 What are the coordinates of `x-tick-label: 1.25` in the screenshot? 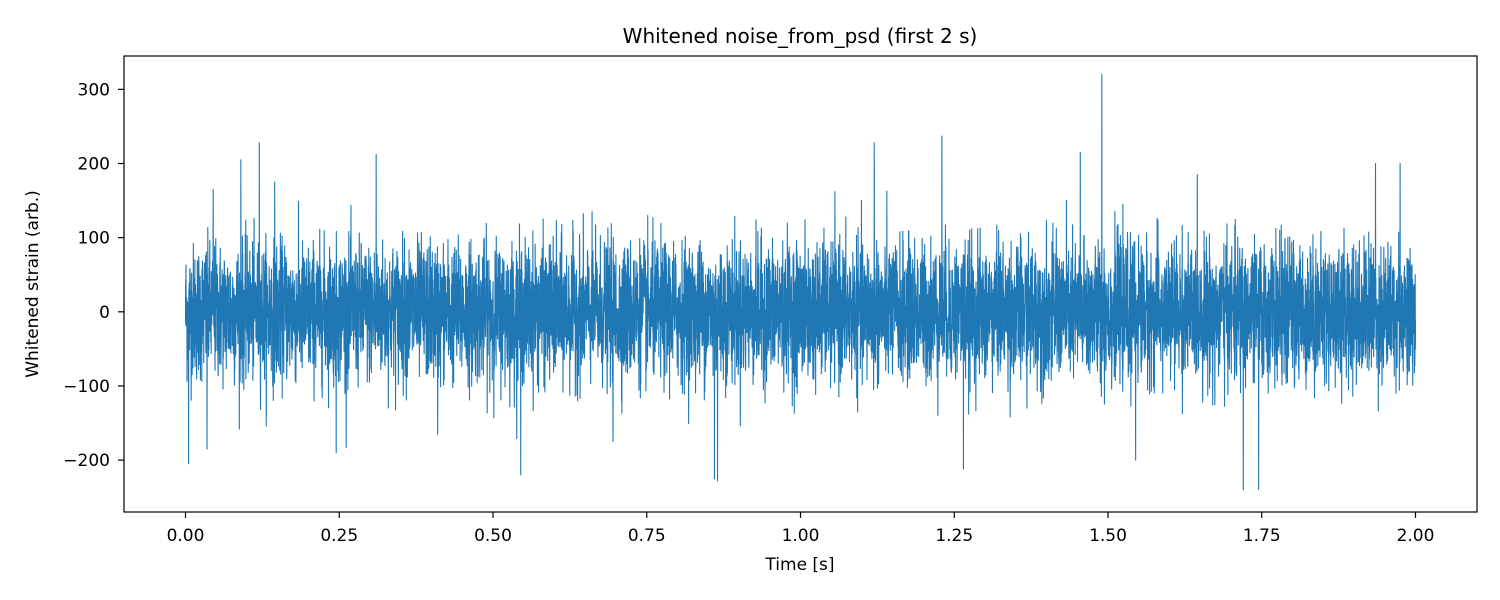 It's located at (954, 536).